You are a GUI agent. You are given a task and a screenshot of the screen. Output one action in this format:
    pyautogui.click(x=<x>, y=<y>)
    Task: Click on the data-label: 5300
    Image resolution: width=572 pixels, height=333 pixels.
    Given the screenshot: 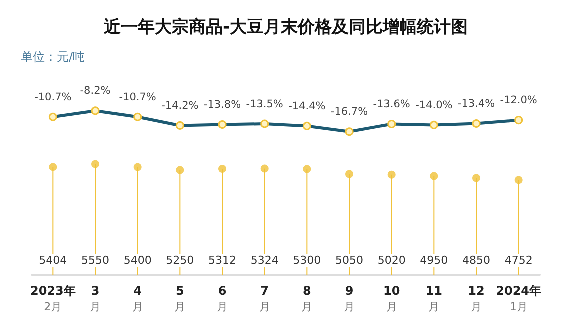 What is the action you would take?
    pyautogui.click(x=307, y=260)
    